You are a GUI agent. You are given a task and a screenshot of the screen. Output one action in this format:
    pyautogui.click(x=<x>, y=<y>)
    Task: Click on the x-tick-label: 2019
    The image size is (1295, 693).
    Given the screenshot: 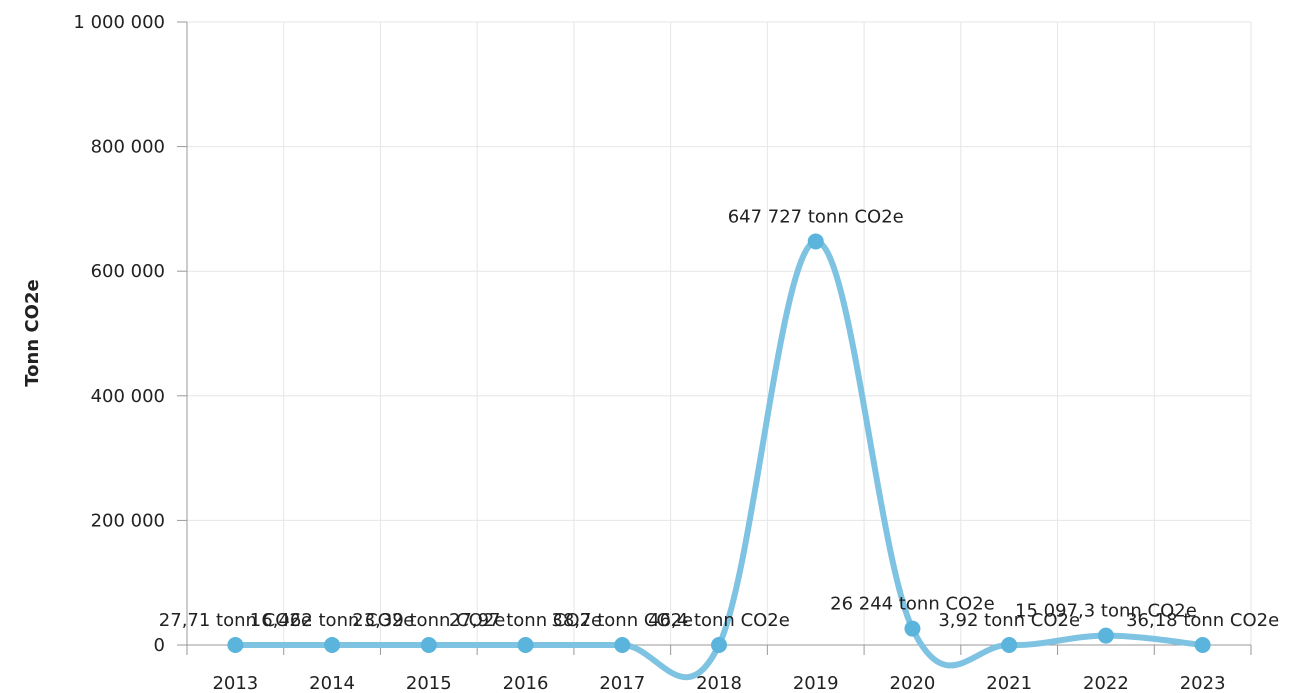 What is the action you would take?
    pyautogui.click(x=816, y=683)
    